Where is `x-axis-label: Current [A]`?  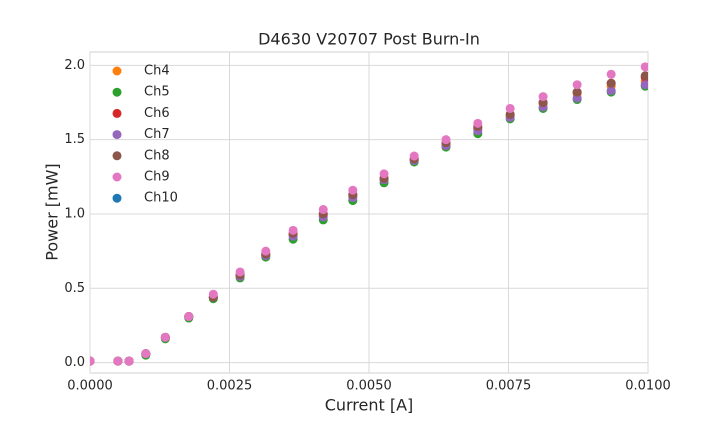
x-axis-label: Current [A] is located at coordinates (369, 405).